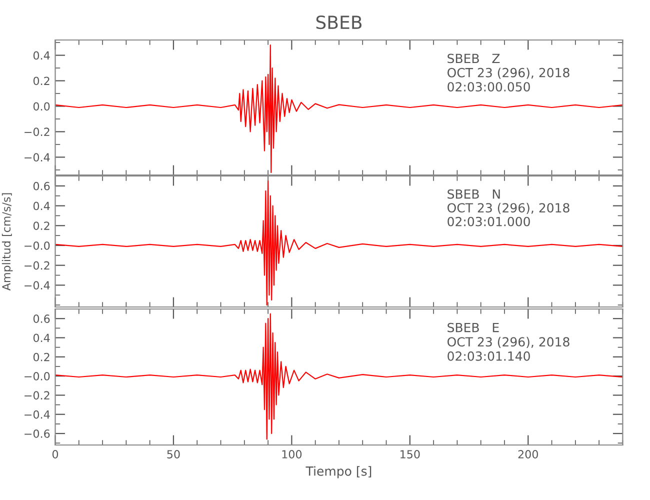  What do you see at coordinates (528, 454) in the screenshot?
I see `x-tick-label: 200` at bounding box center [528, 454].